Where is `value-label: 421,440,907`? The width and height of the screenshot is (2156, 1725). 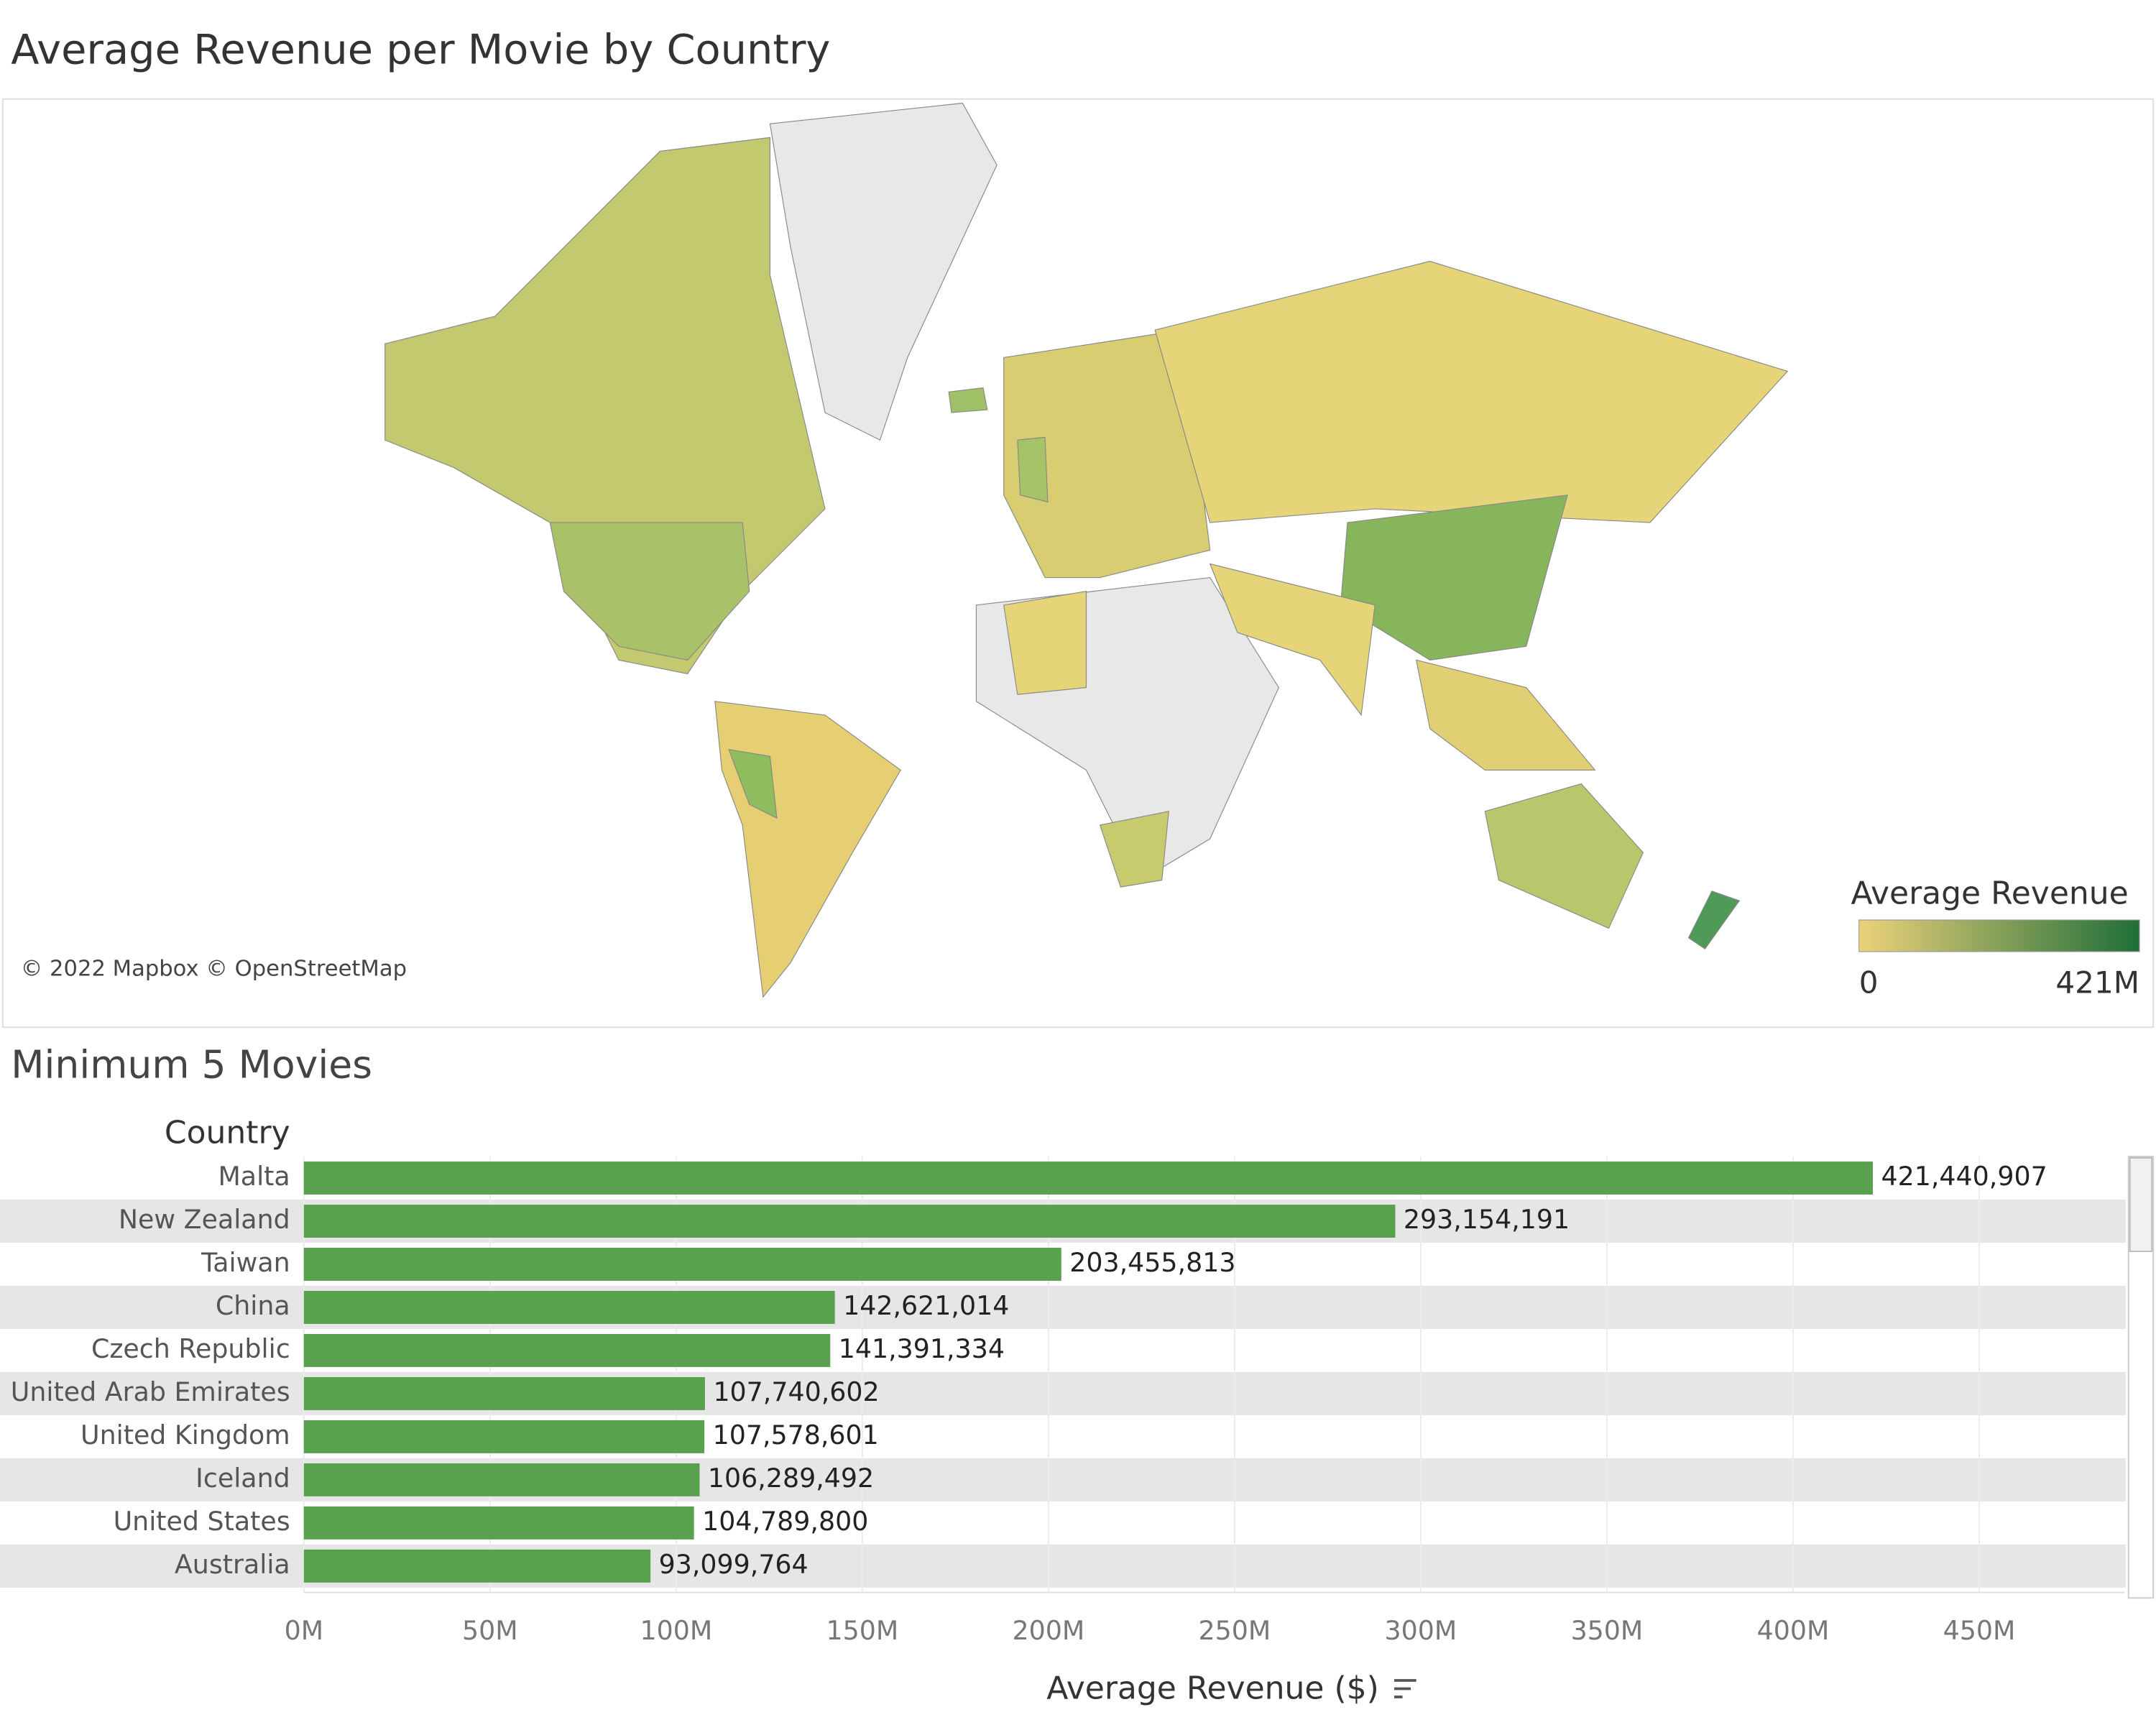
value-label: 421,440,907 is located at coordinates (1964, 1176).